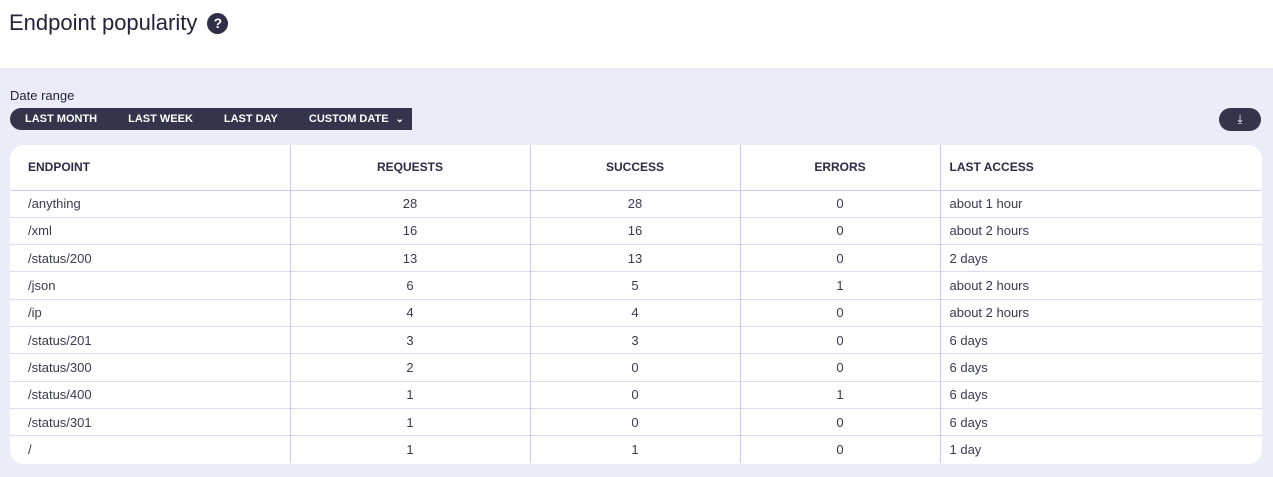 The image size is (1273, 477). Describe the element at coordinates (1100, 449) in the screenshot. I see `table-cell: 1 day` at that location.